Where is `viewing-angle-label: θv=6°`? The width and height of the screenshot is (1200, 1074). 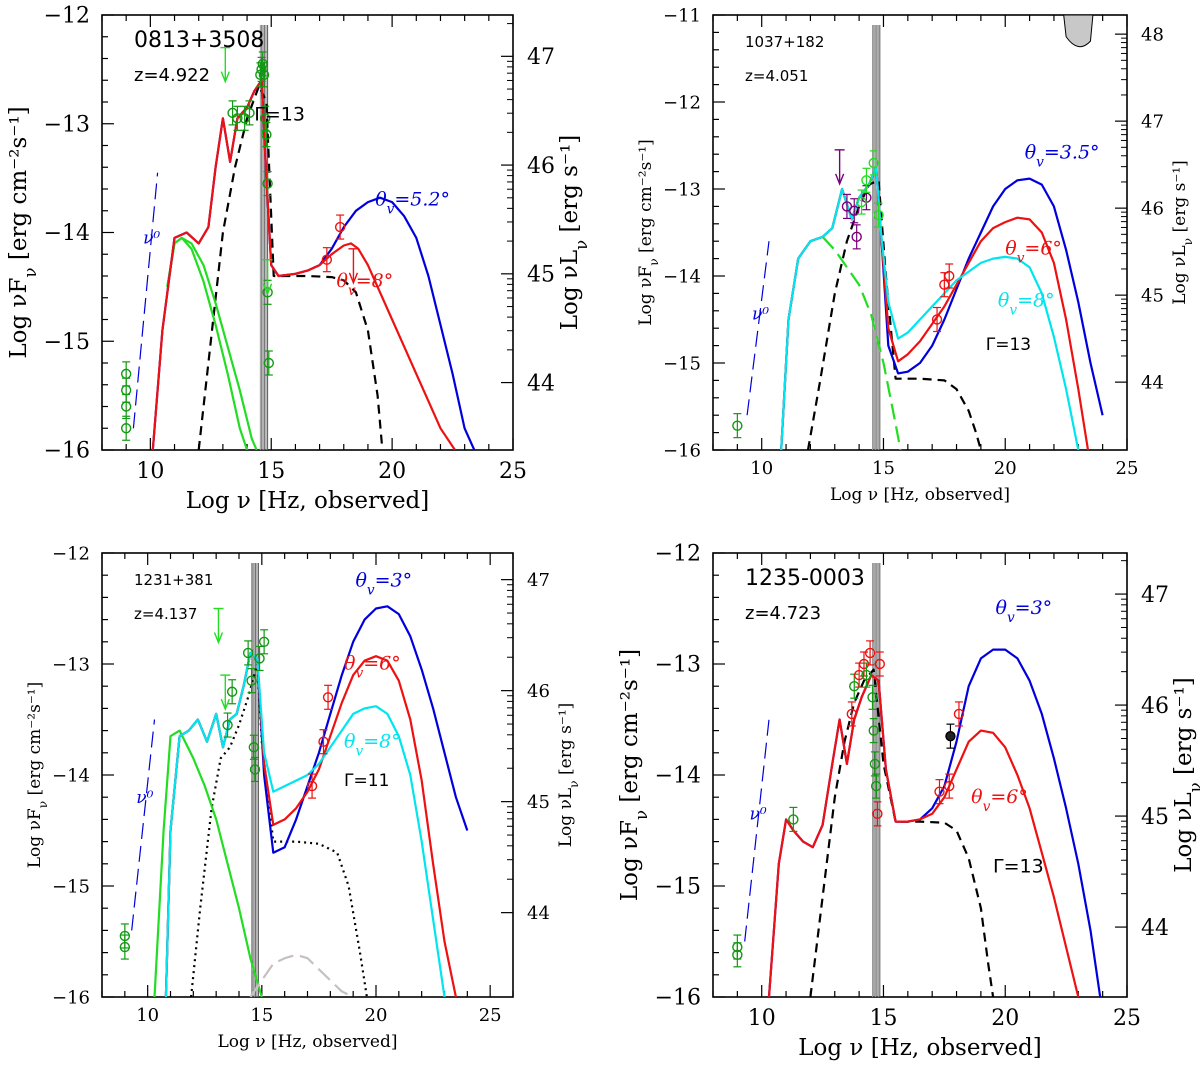
viewing-angle-label: θv=6° is located at coordinates (372, 667).